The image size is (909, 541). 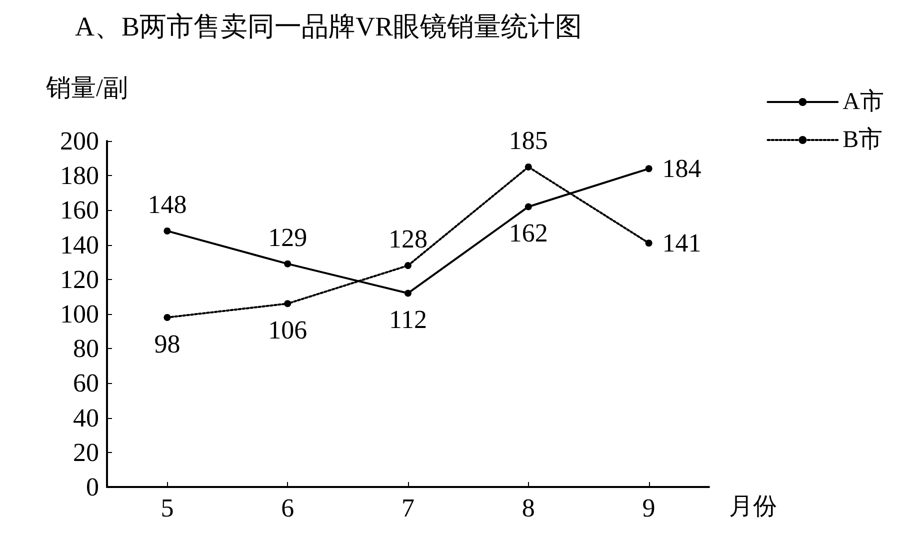 I want to click on y-tick-label: 80, so click(x=86, y=349).